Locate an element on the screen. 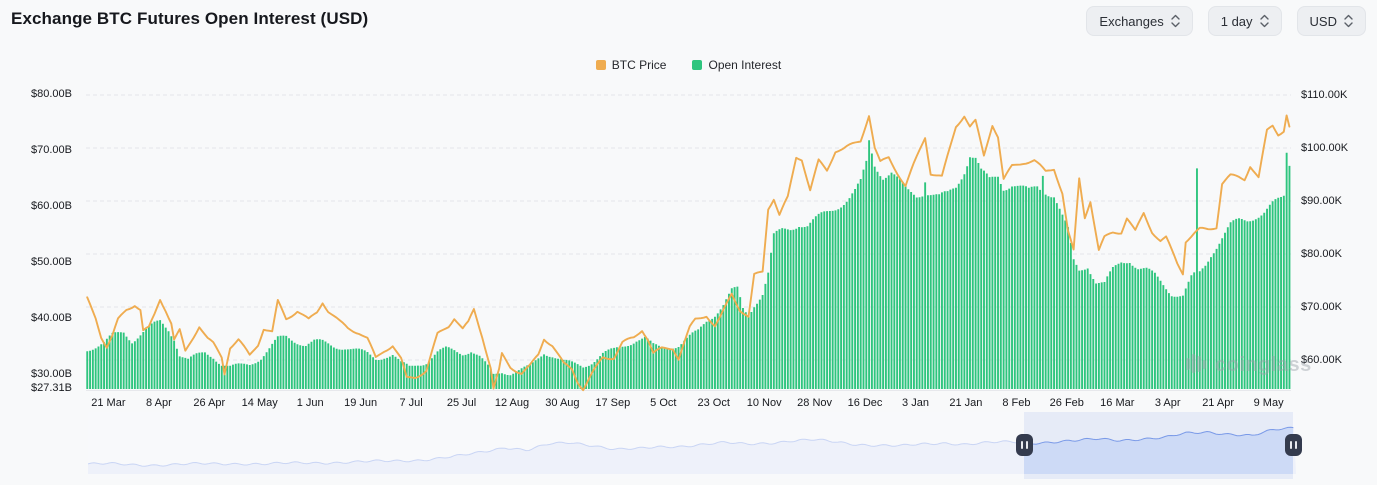  legend-item-open-interest: Open Interest is located at coordinates (736, 65).